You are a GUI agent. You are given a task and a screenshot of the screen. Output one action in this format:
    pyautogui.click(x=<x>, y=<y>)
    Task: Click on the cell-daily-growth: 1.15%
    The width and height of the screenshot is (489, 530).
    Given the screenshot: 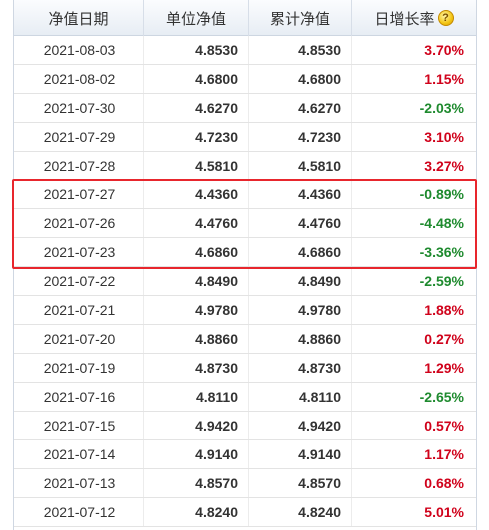 What is the action you would take?
    pyautogui.click(x=444, y=78)
    